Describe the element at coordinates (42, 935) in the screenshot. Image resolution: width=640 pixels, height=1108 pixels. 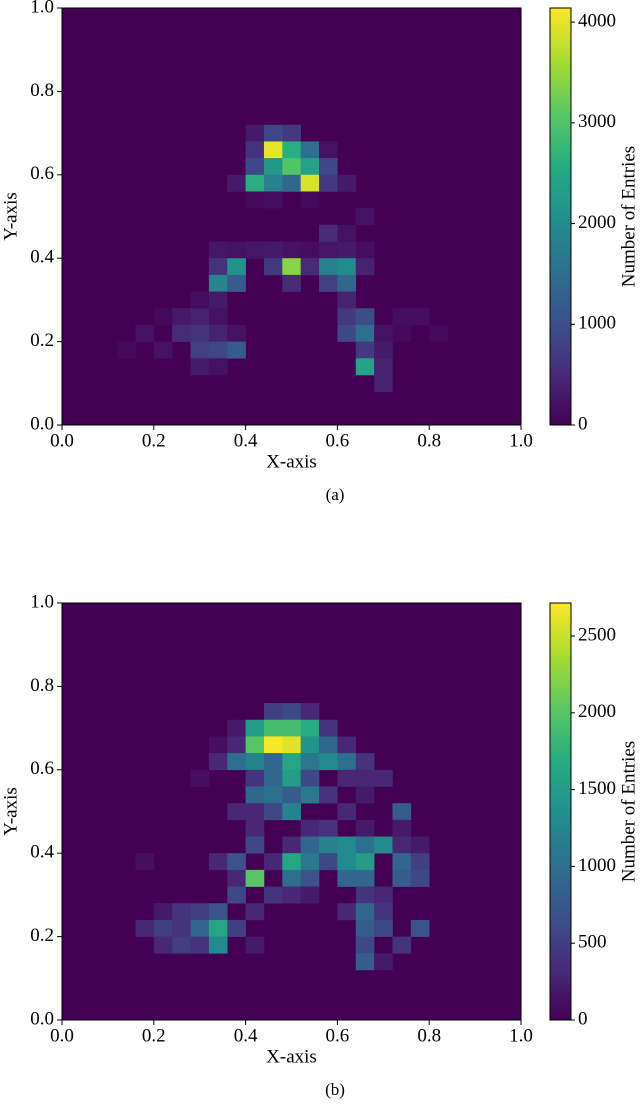
I see `y-tick-label: 0.2` at that location.